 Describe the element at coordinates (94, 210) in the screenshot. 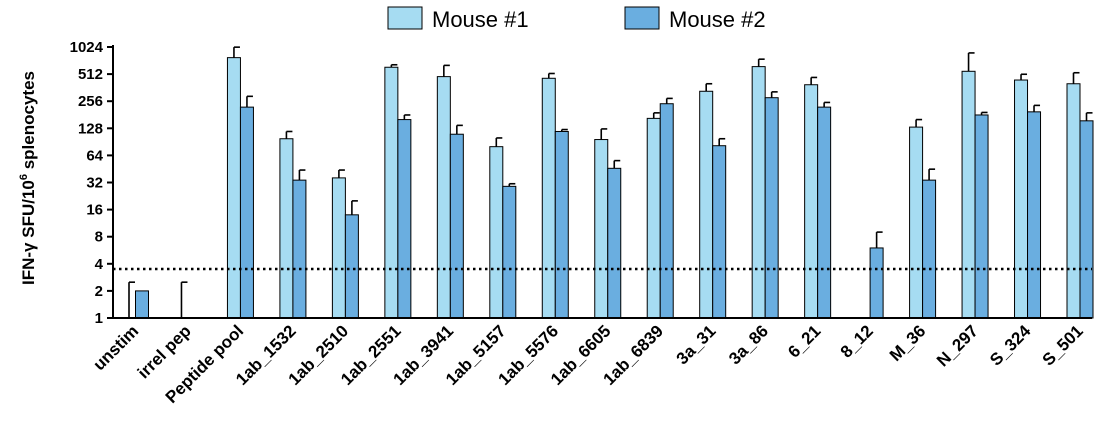

I see `y-tick-label: 16` at that location.